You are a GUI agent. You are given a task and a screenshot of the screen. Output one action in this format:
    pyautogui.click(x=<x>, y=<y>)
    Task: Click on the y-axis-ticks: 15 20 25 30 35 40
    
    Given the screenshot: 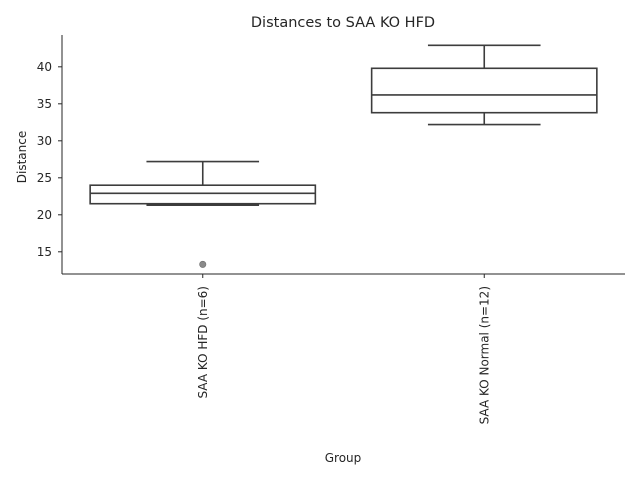 What is the action you would take?
    pyautogui.click(x=49, y=159)
    